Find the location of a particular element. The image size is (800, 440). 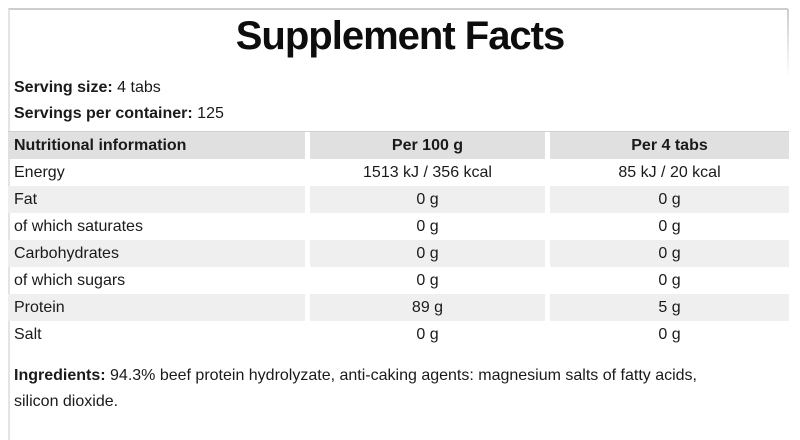

table-row: Fat 0 g 0 g is located at coordinates (398, 199).